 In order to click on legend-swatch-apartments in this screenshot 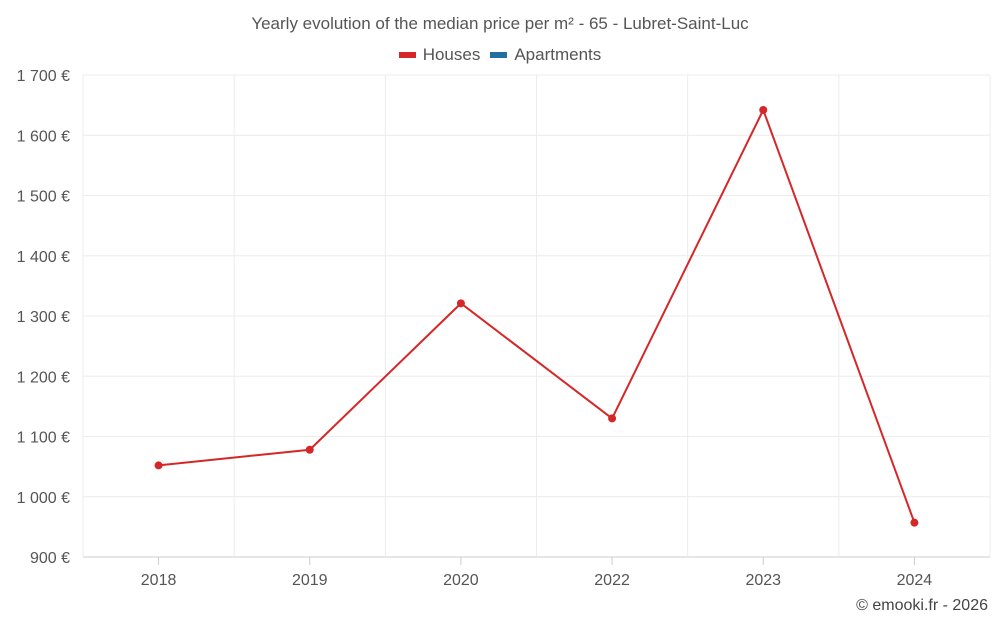, I will do `click(499, 55)`.